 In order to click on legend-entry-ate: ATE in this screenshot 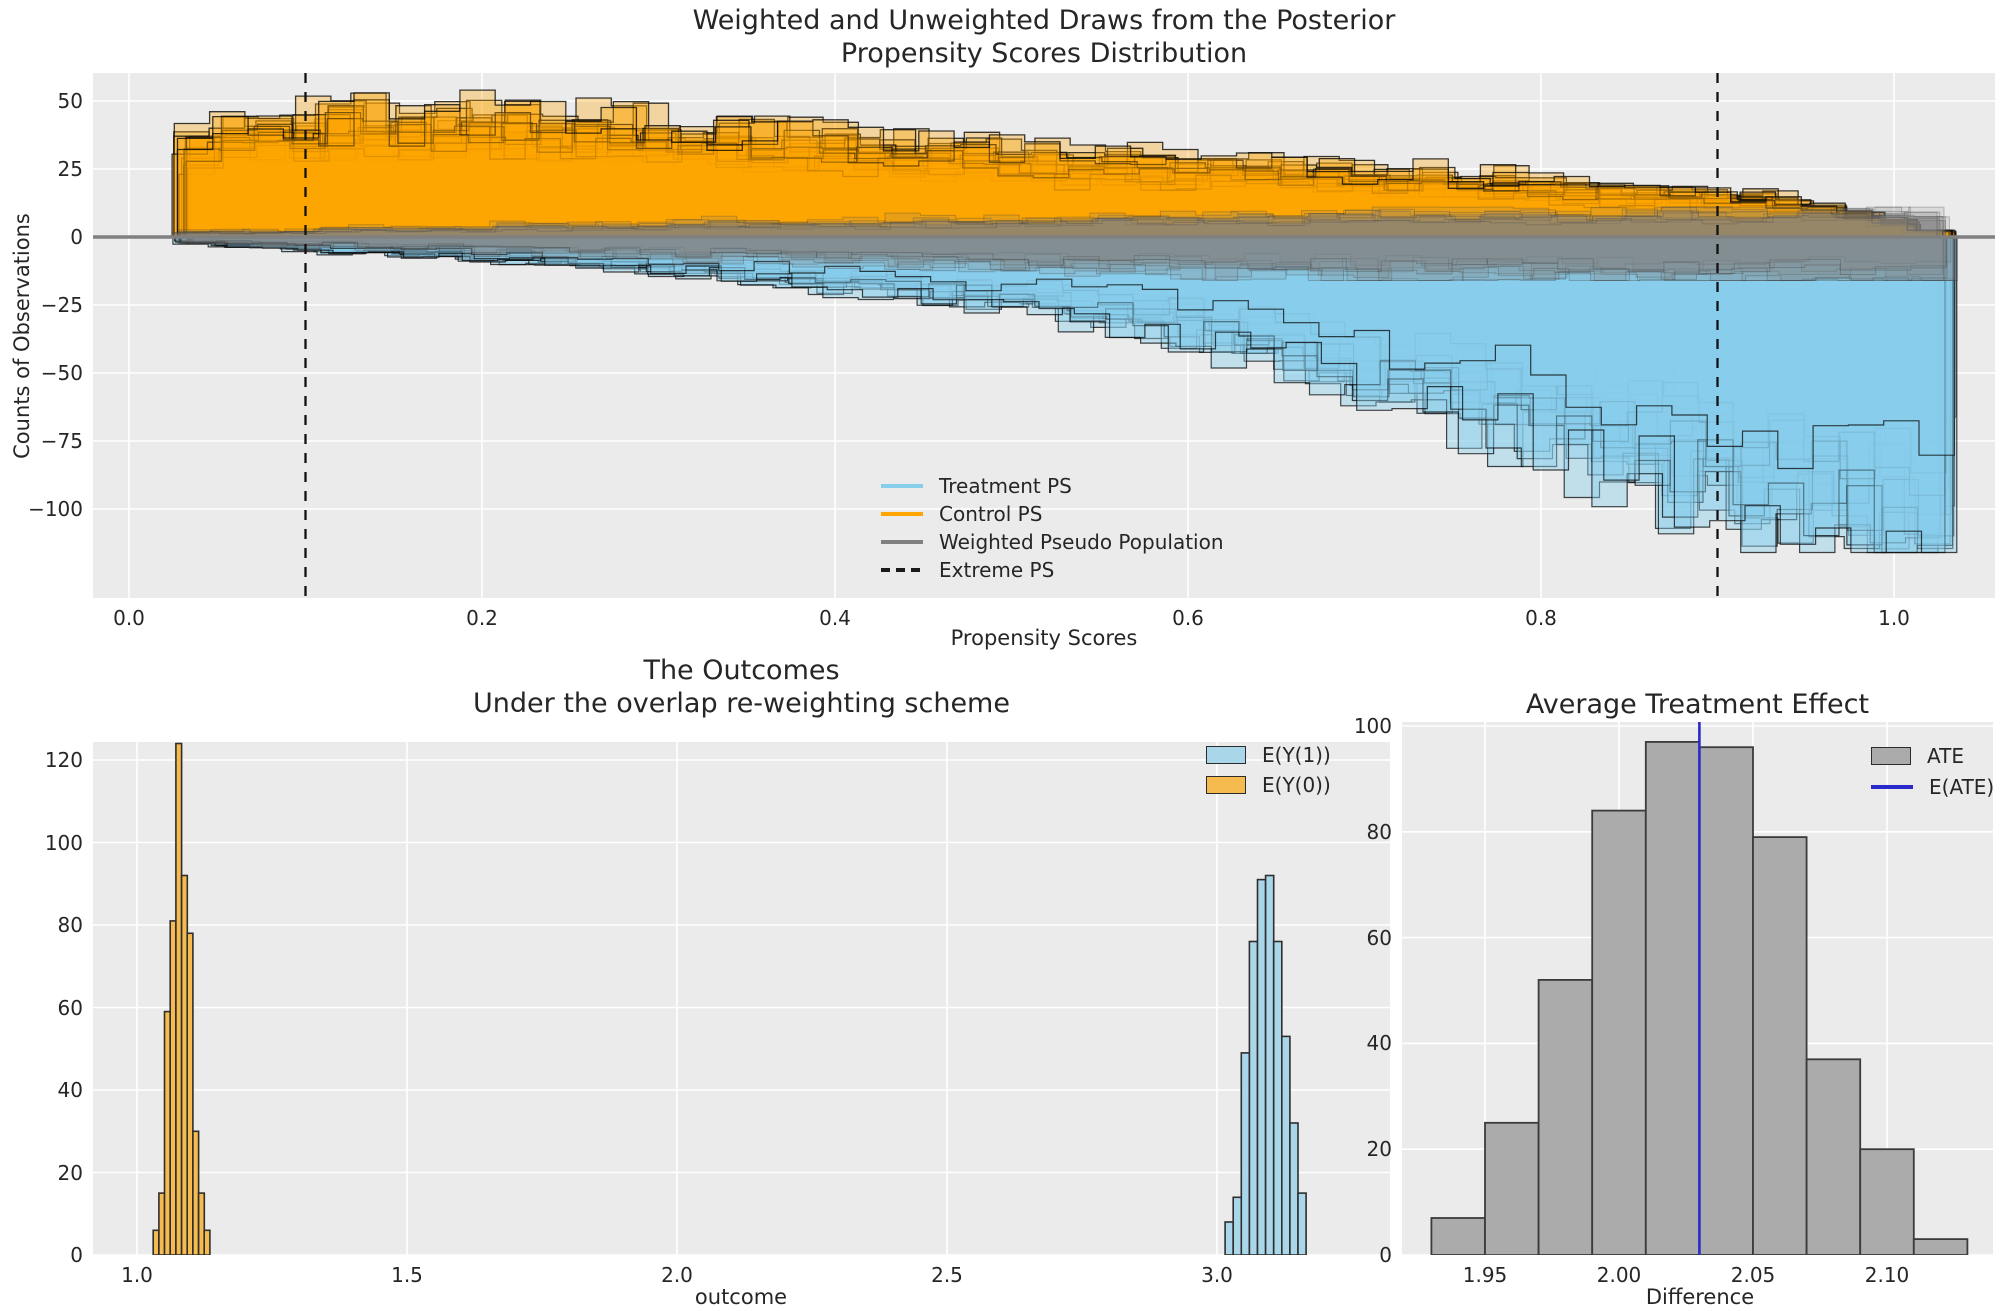, I will do `click(1932, 755)`.